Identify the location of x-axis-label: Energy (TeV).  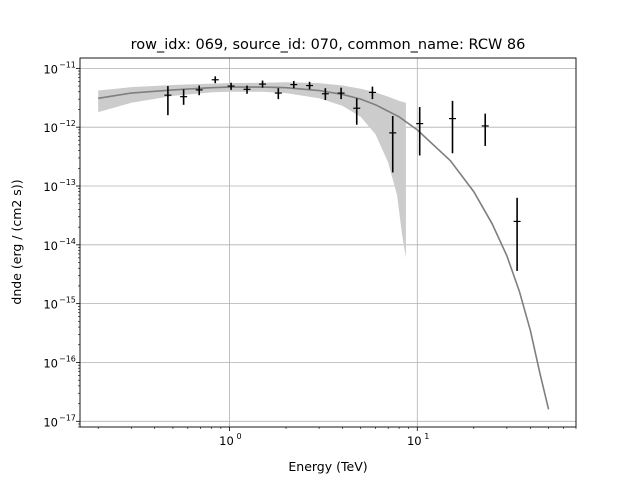
(327, 466).